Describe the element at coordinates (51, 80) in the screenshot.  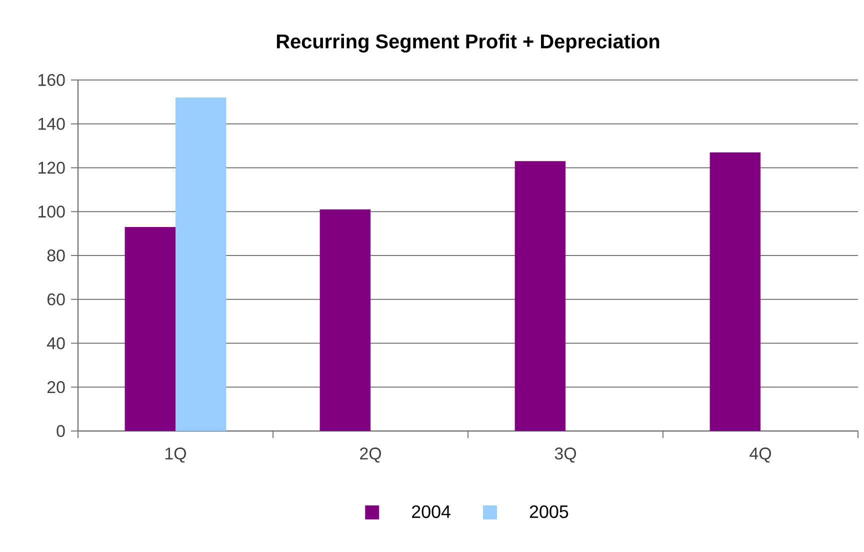
I see `y-tick-label: 160` at that location.